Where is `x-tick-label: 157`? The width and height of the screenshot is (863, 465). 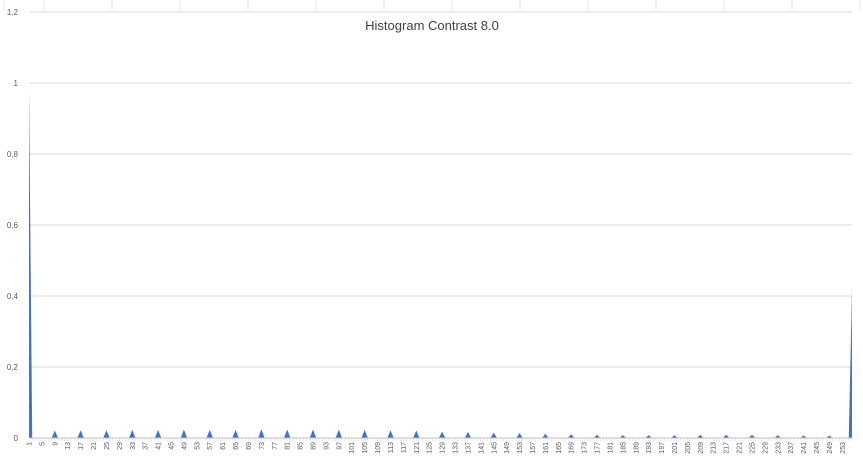
x-tick-label: 157 is located at coordinates (533, 448).